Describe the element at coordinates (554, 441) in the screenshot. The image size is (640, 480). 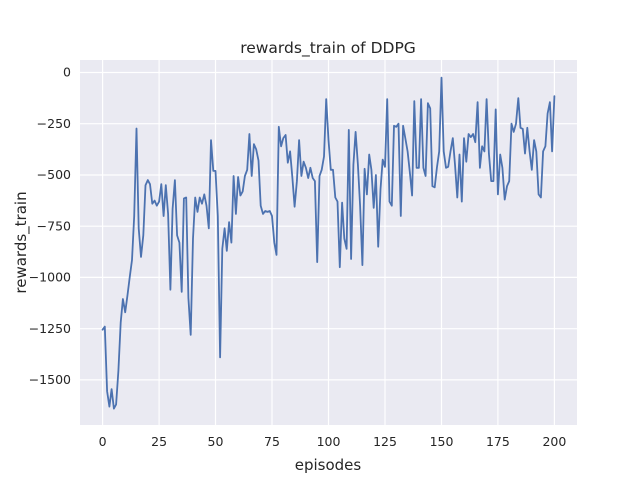
I see `x-tick-label: 200` at that location.